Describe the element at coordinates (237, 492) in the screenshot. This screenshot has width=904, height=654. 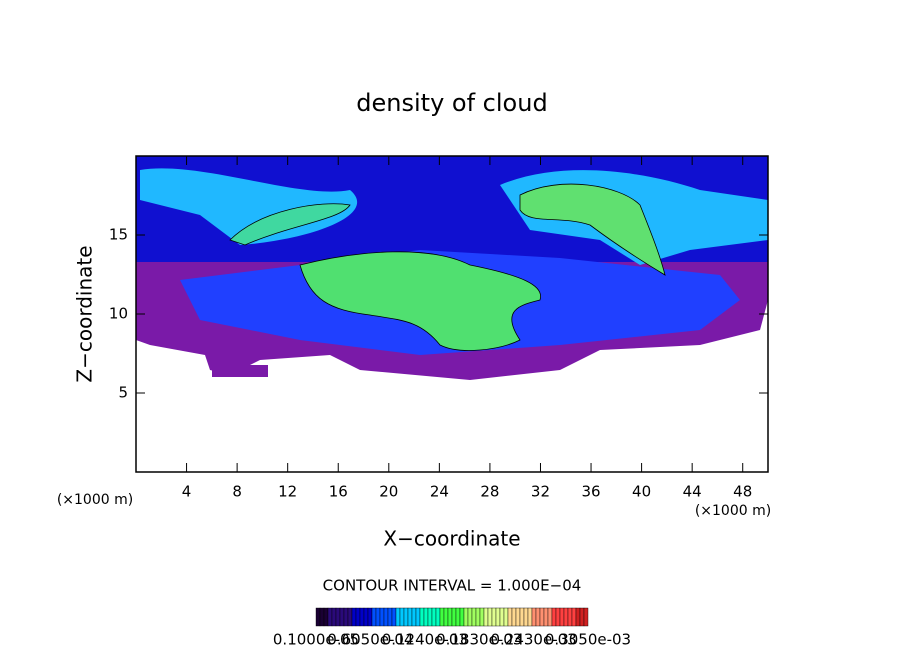
I see `x-tick-label: 8` at that location.